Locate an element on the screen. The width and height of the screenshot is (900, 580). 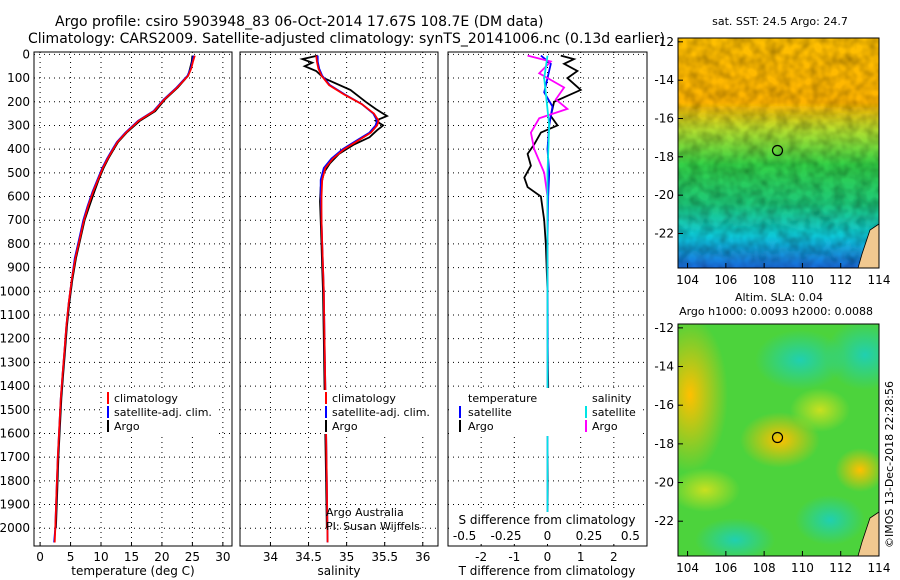
sla-land is located at coordinates (868, 533).